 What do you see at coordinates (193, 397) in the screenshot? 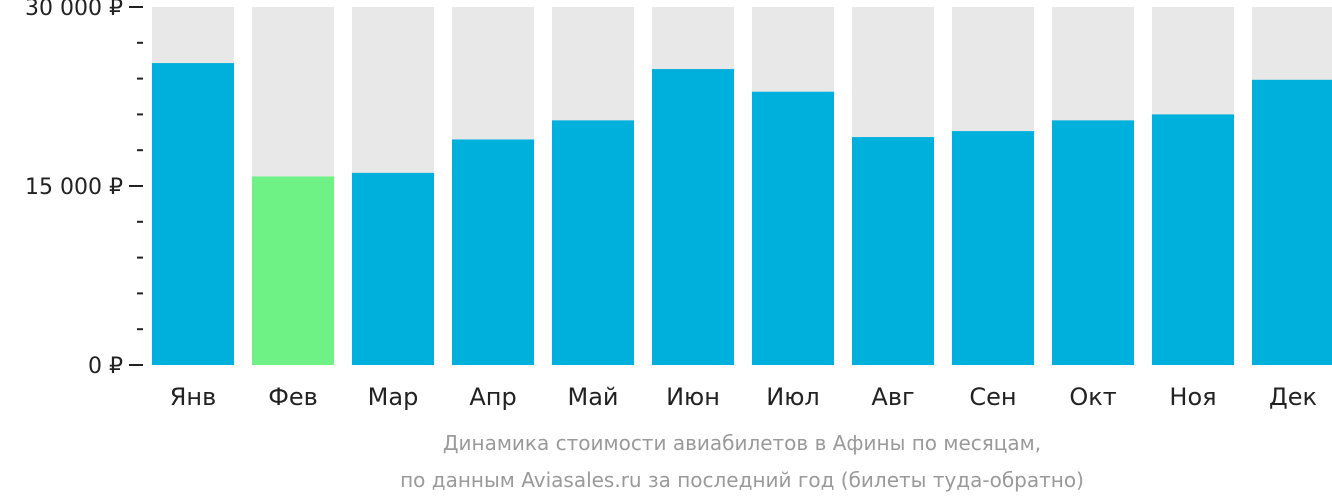
I see `x-tick-label: Янв` at bounding box center [193, 397].